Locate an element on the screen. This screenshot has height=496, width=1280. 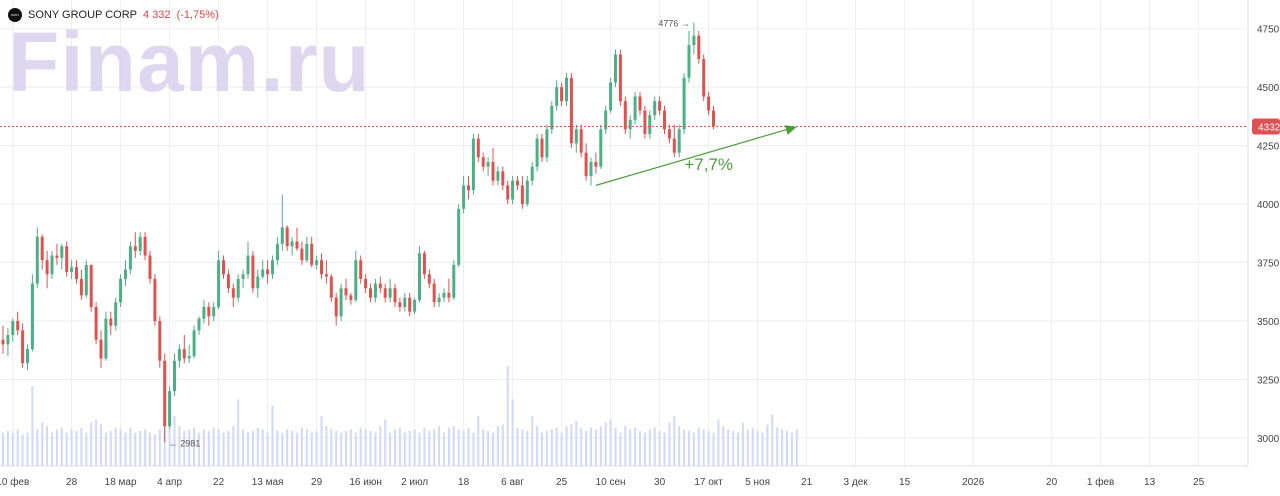
x-tick-label: 20 is located at coordinates (1052, 482).